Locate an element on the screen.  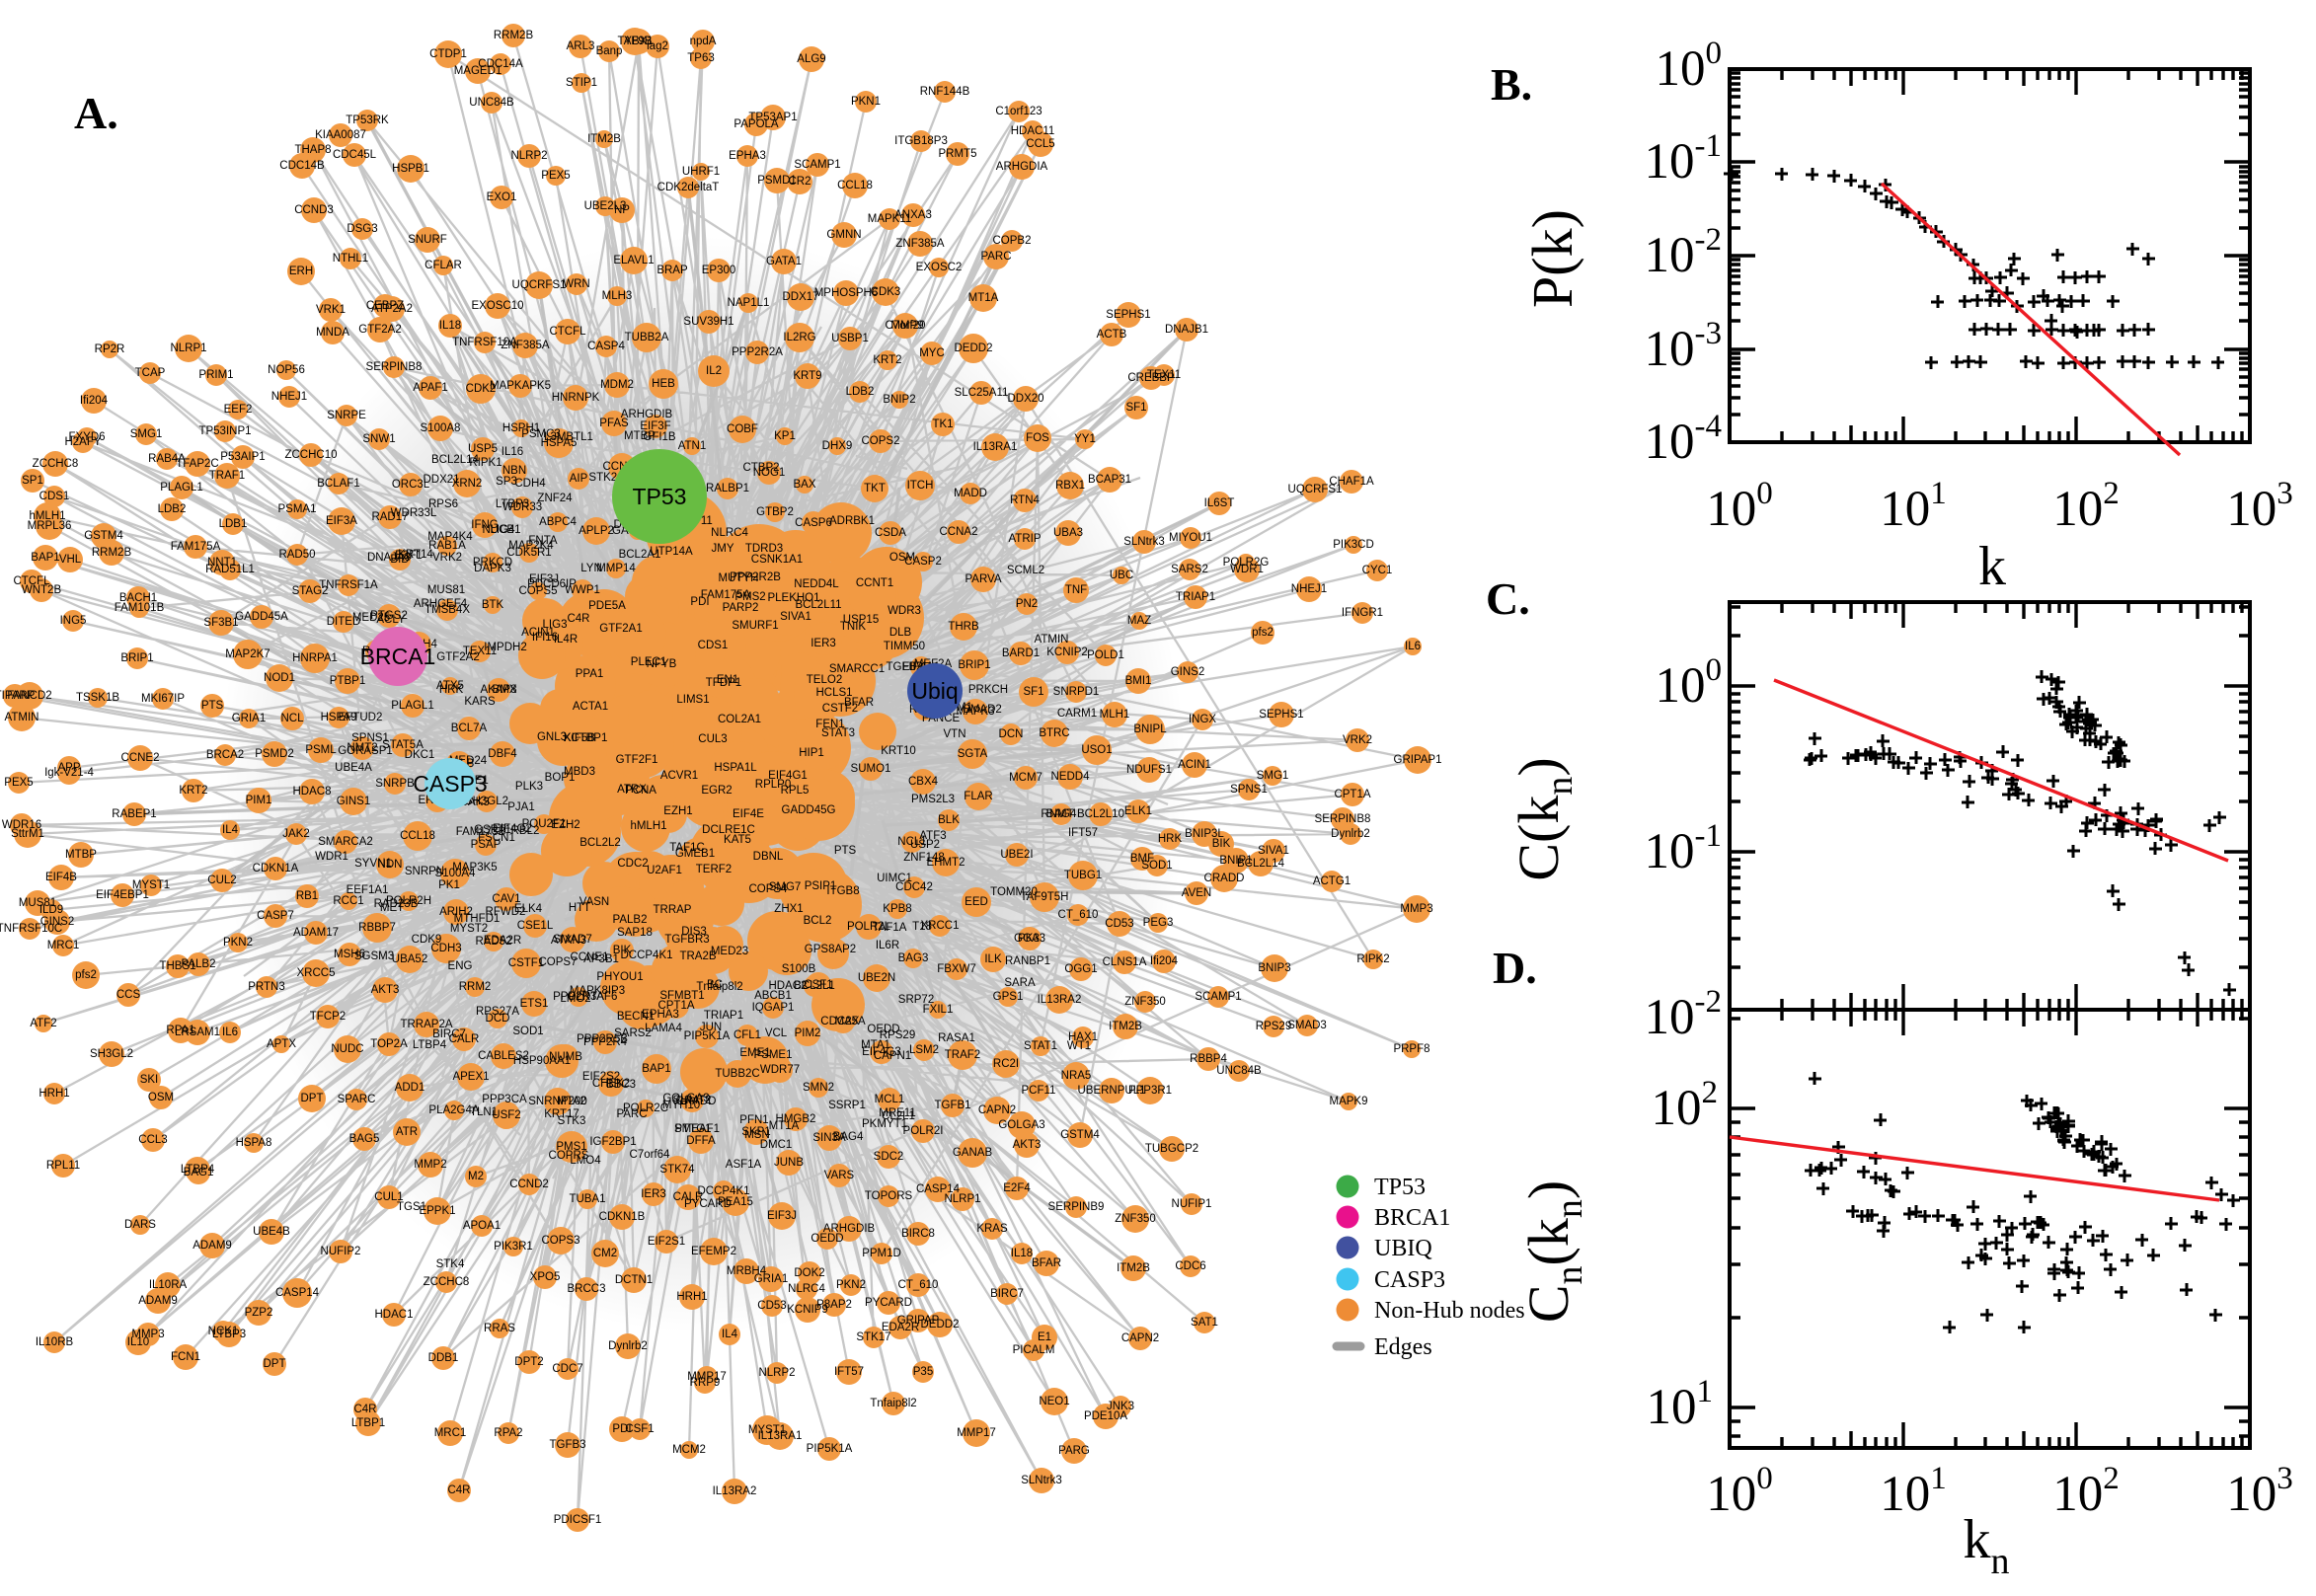
svg-text: ERH is located at coordinates (301, 271).